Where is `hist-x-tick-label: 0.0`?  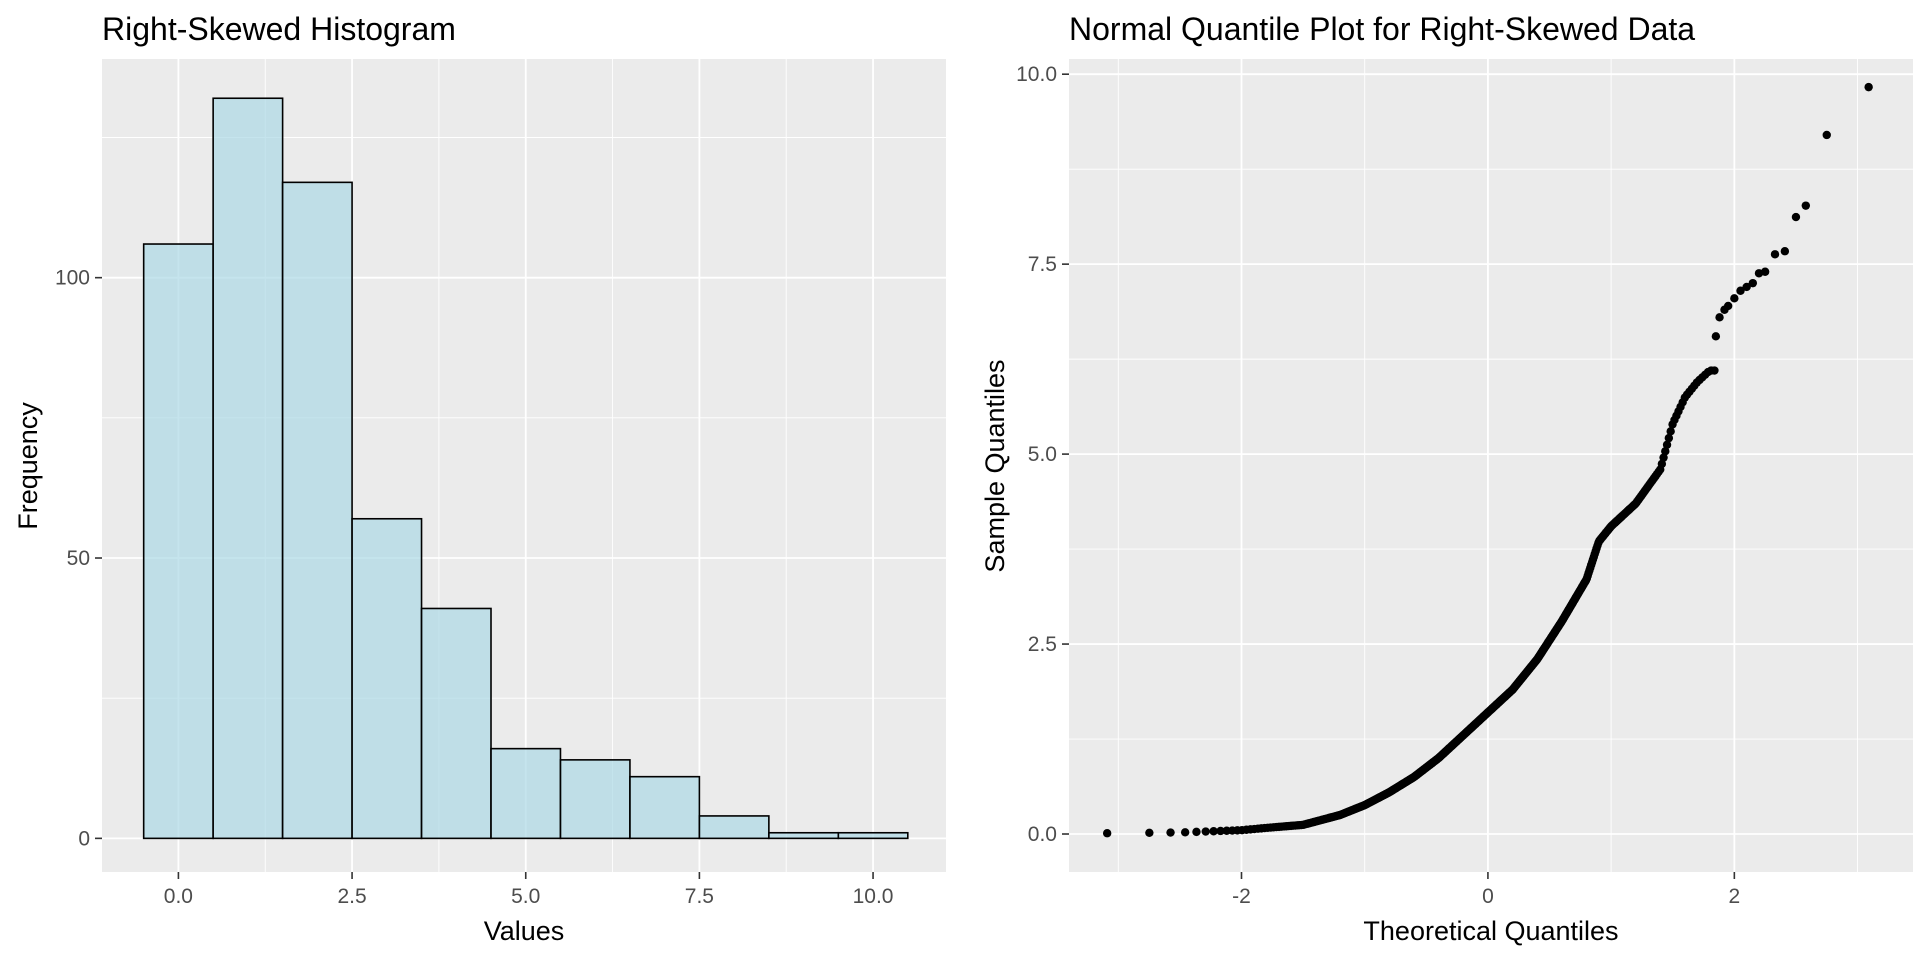 hist-x-tick-label: 0.0 is located at coordinates (178, 896).